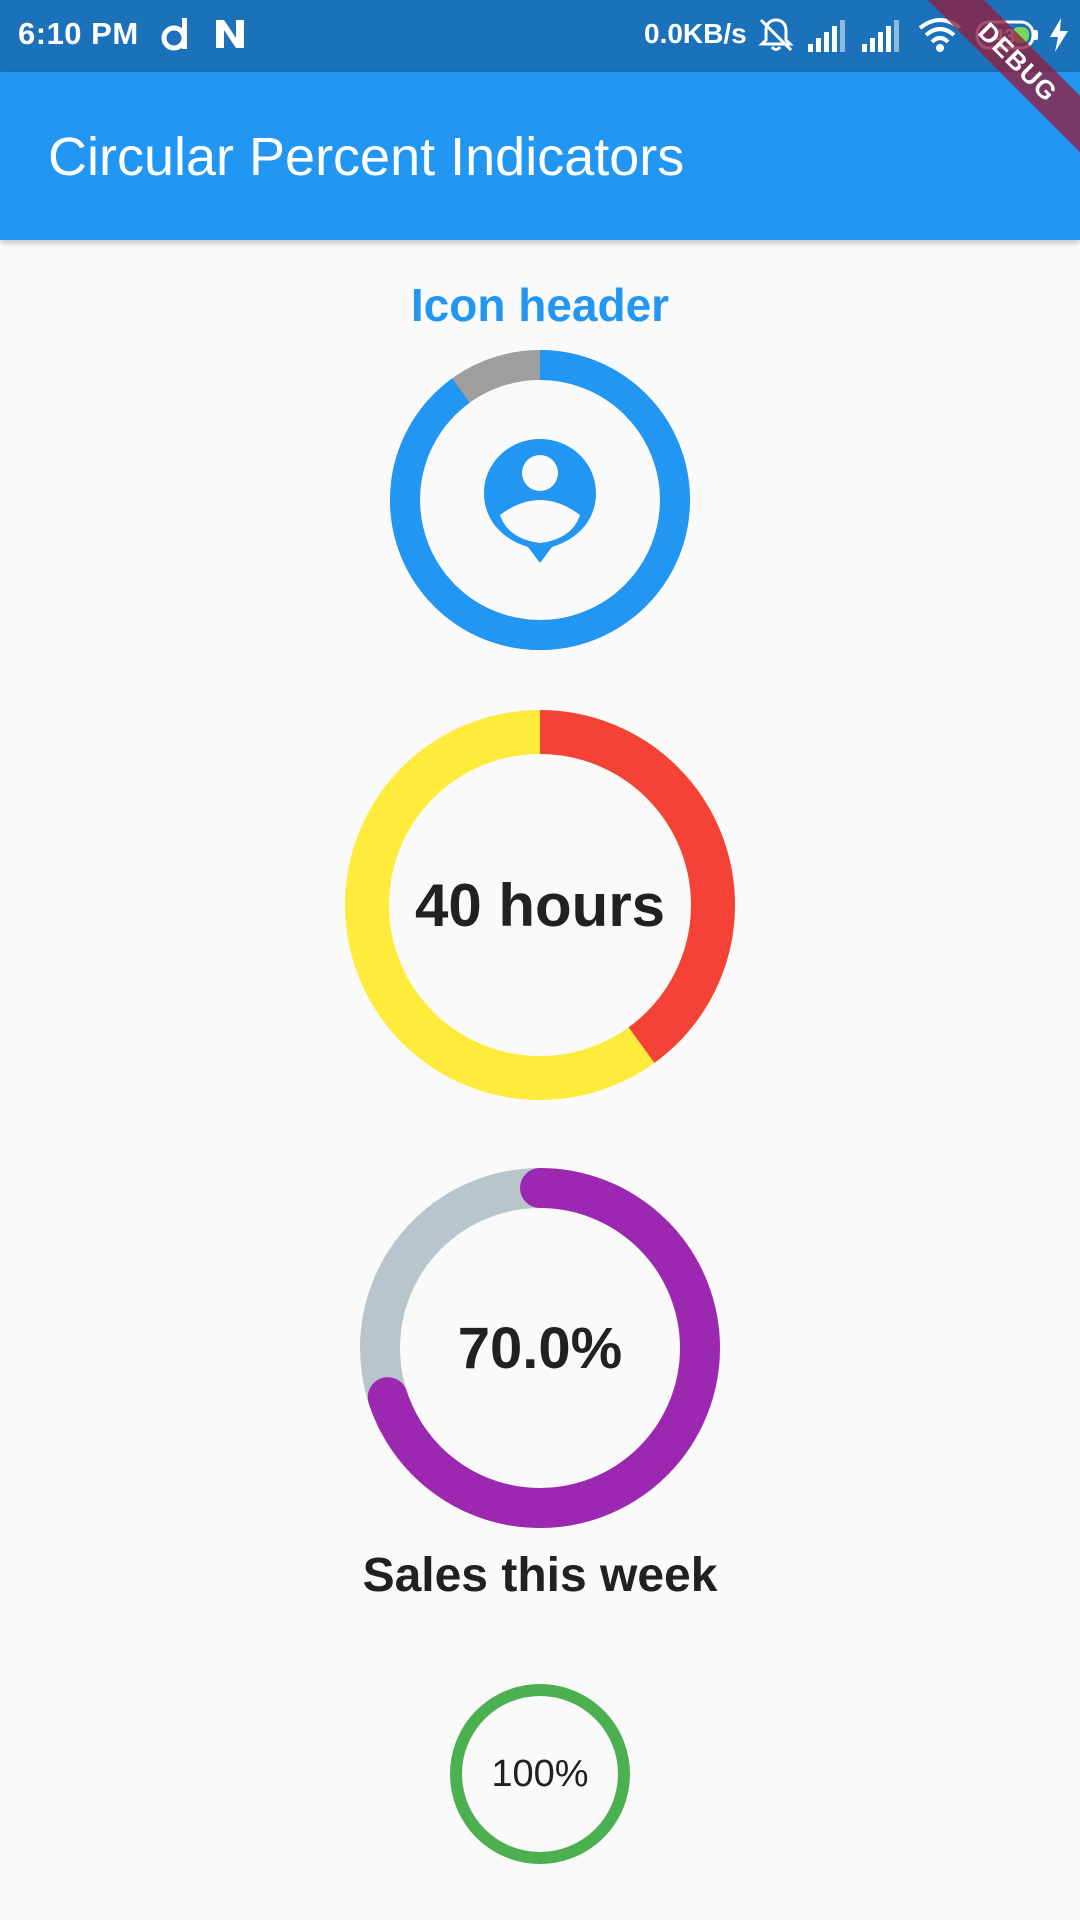 The width and height of the screenshot is (1080, 1920). I want to click on person-pin-icon, so click(540, 500).